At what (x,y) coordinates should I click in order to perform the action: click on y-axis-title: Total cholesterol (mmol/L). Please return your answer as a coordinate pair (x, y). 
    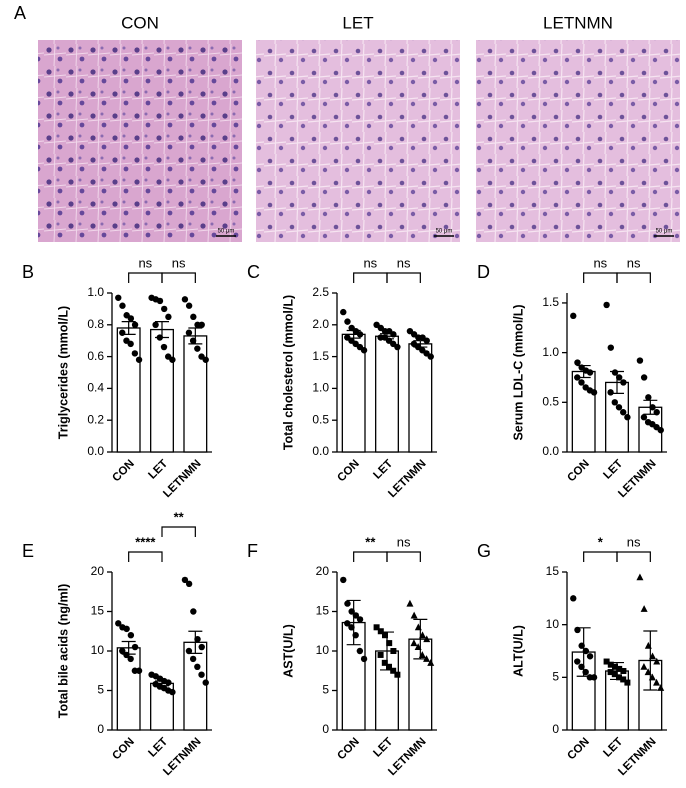
    Looking at the image, I should click on (288, 372).